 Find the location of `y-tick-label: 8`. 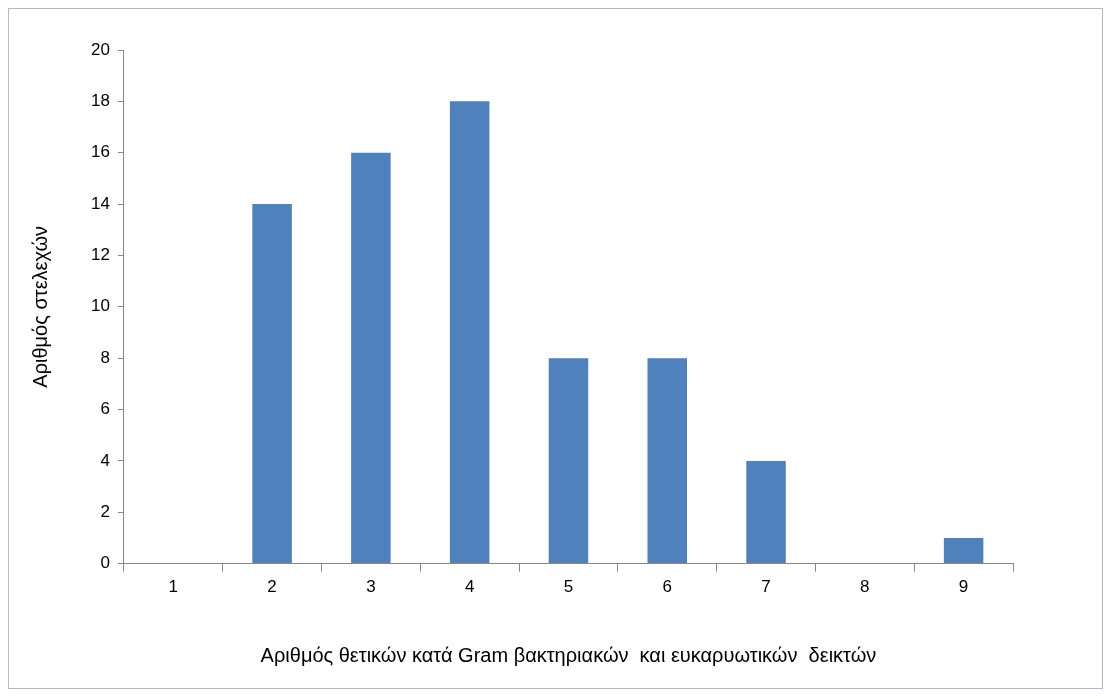

y-tick-label: 8 is located at coordinates (105, 357).